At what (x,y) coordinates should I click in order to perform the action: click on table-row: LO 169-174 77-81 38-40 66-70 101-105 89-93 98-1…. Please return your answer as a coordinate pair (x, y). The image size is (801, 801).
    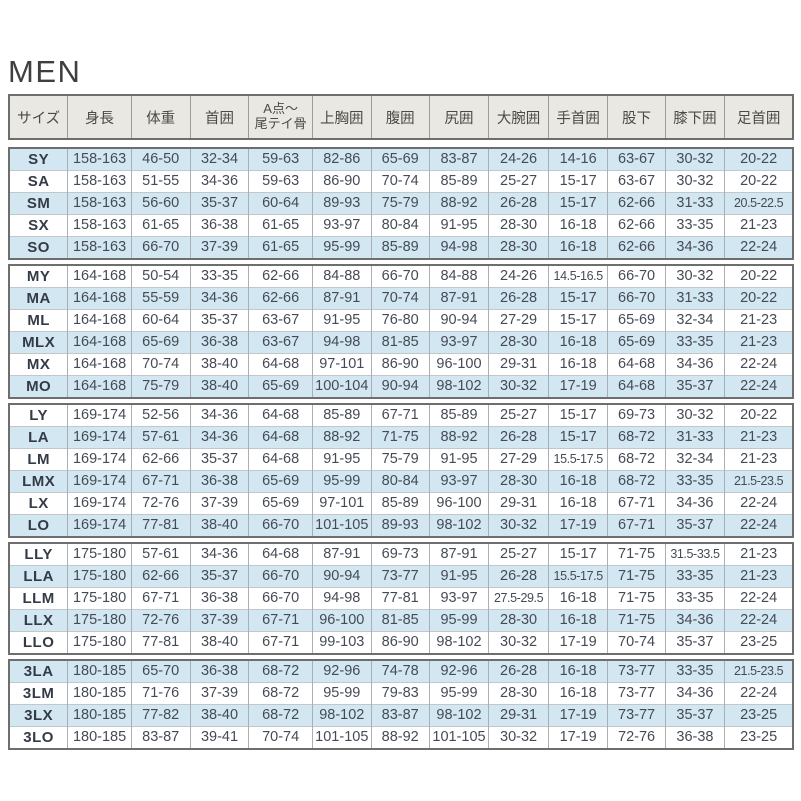
    Looking at the image, I should click on (401, 525).